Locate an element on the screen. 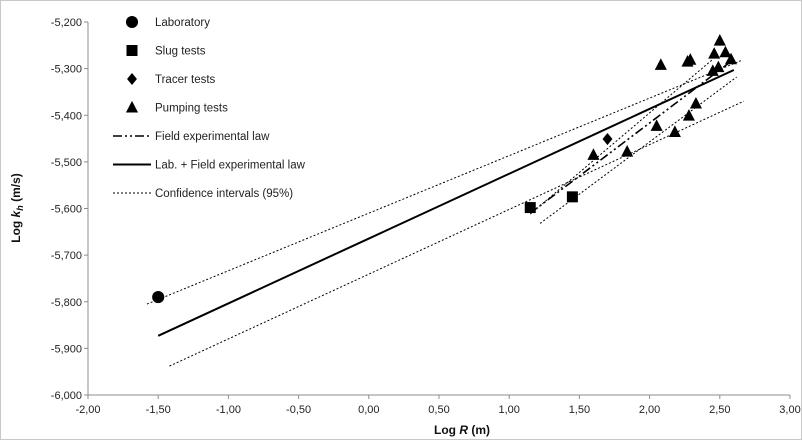 The image size is (802, 440). legend-label: Pumping tests is located at coordinates (191, 109).